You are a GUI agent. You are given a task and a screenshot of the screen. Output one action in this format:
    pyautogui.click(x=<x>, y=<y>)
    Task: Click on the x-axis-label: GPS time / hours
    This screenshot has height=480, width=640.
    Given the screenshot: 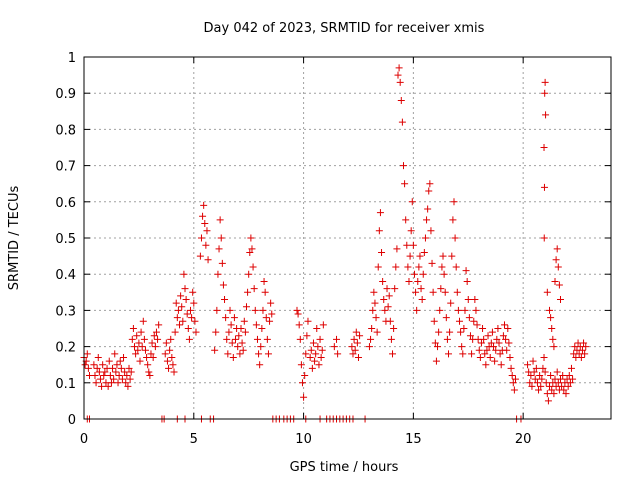 What is the action you would take?
    pyautogui.click(x=344, y=467)
    